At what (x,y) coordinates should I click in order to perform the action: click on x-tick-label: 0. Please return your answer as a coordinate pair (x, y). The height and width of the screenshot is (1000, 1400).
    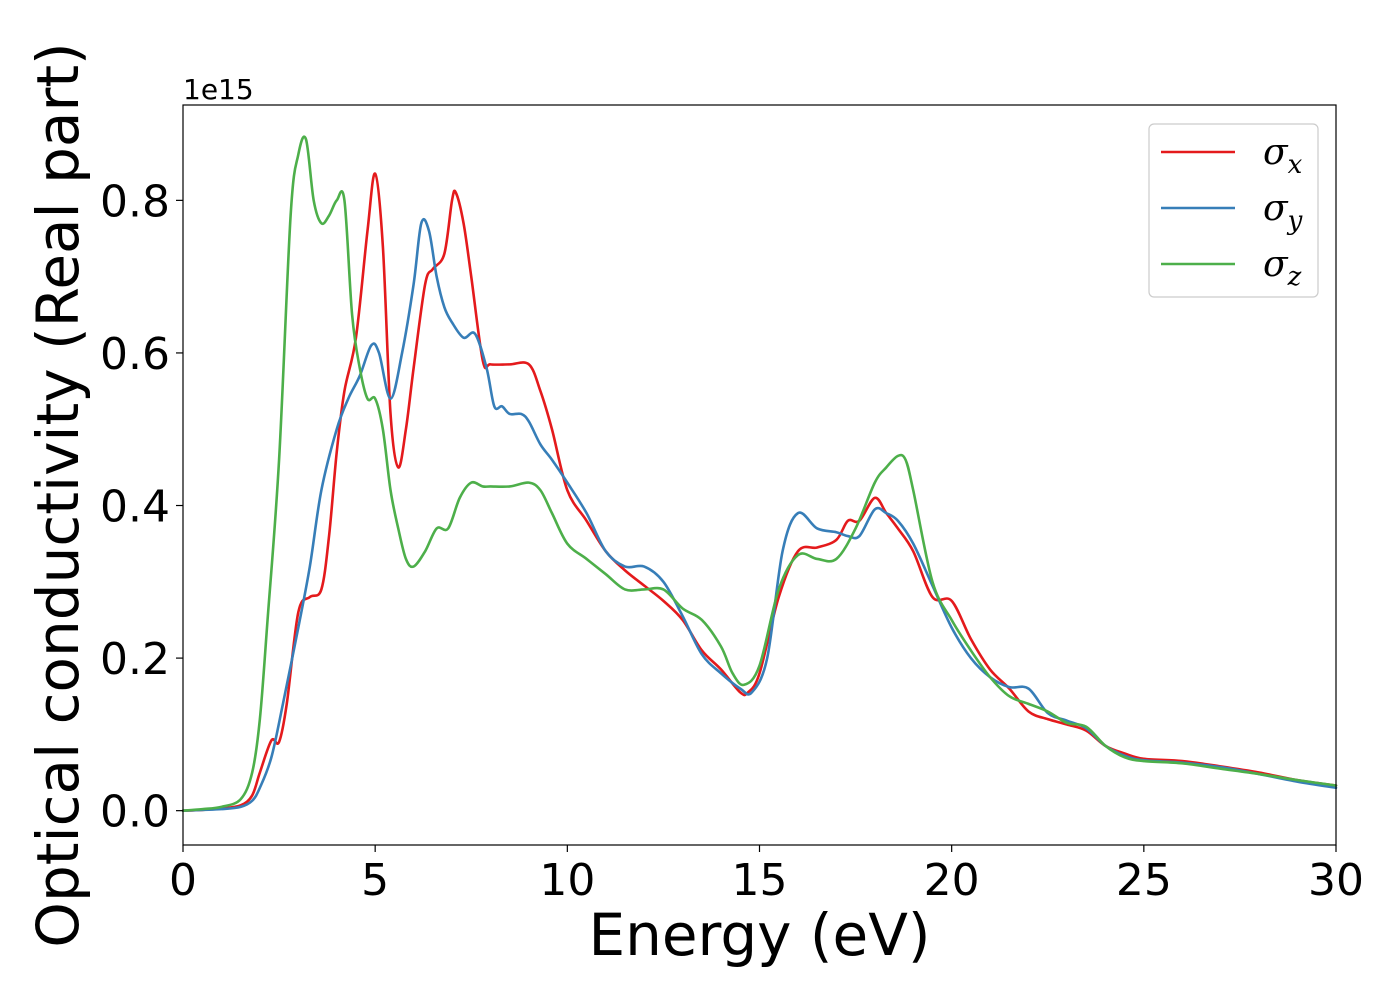
    Looking at the image, I should click on (183, 880).